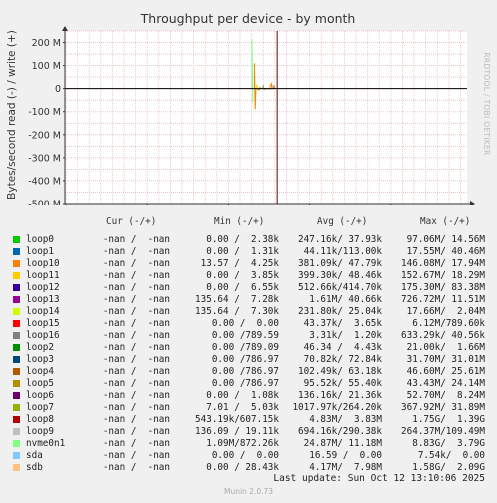  What do you see at coordinates (443, 431) in the screenshot?
I see `legend-max: 264.37M/109.49M` at bounding box center [443, 431].